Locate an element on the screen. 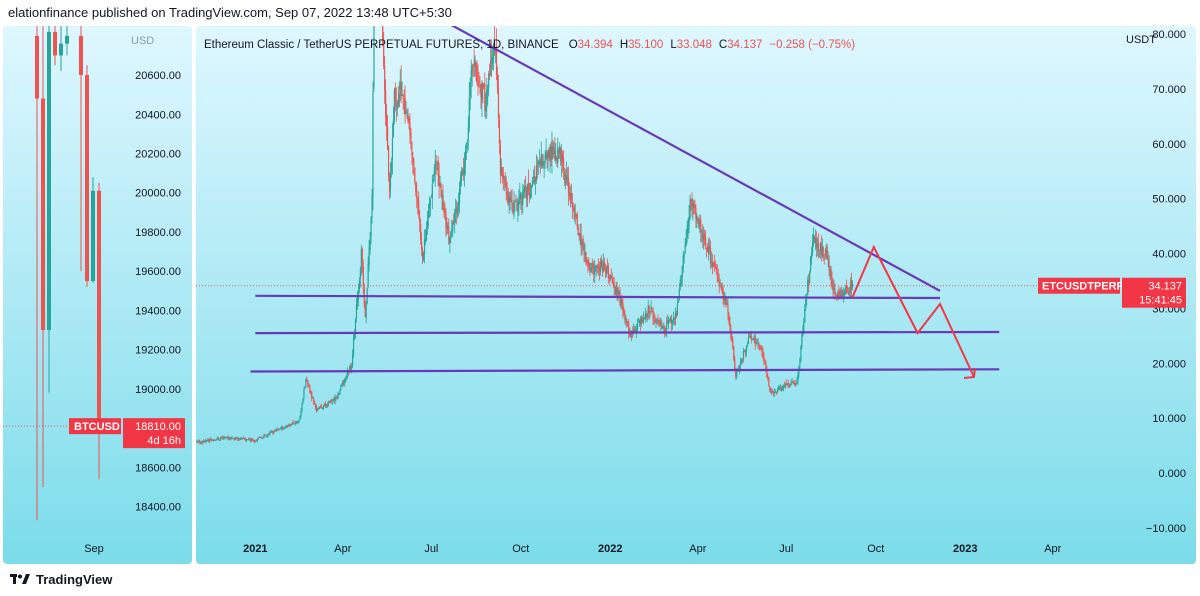 This screenshot has height=596, width=1200. etc-y-tick: 60.000 is located at coordinates (1169, 145).